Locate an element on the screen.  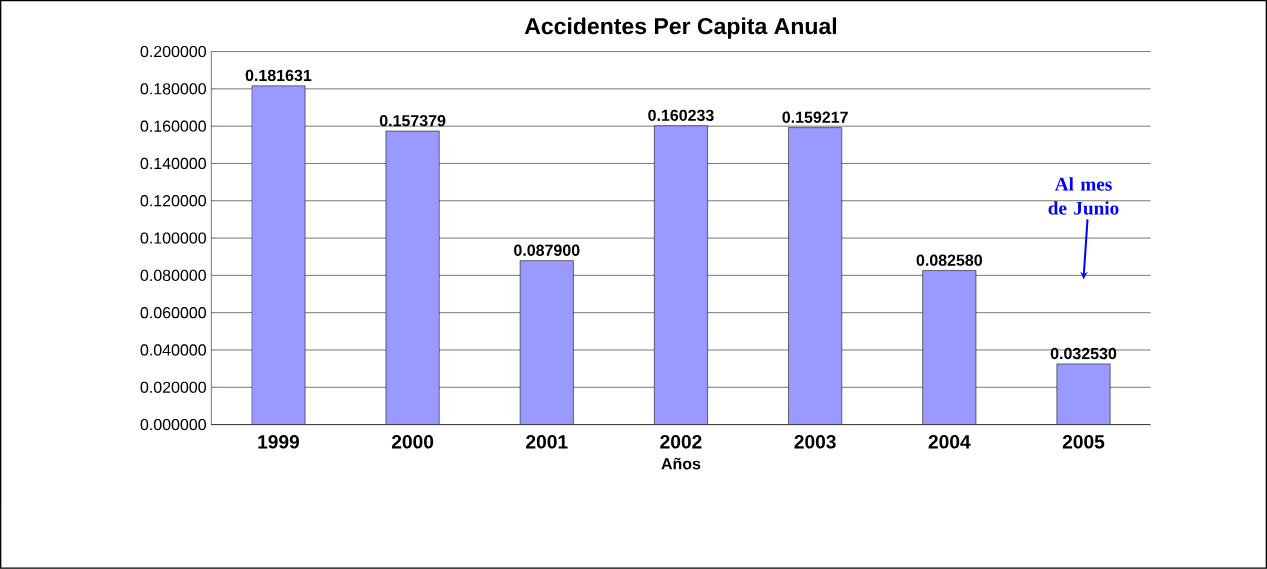
data-label: 0.032530 is located at coordinates (1083, 353).